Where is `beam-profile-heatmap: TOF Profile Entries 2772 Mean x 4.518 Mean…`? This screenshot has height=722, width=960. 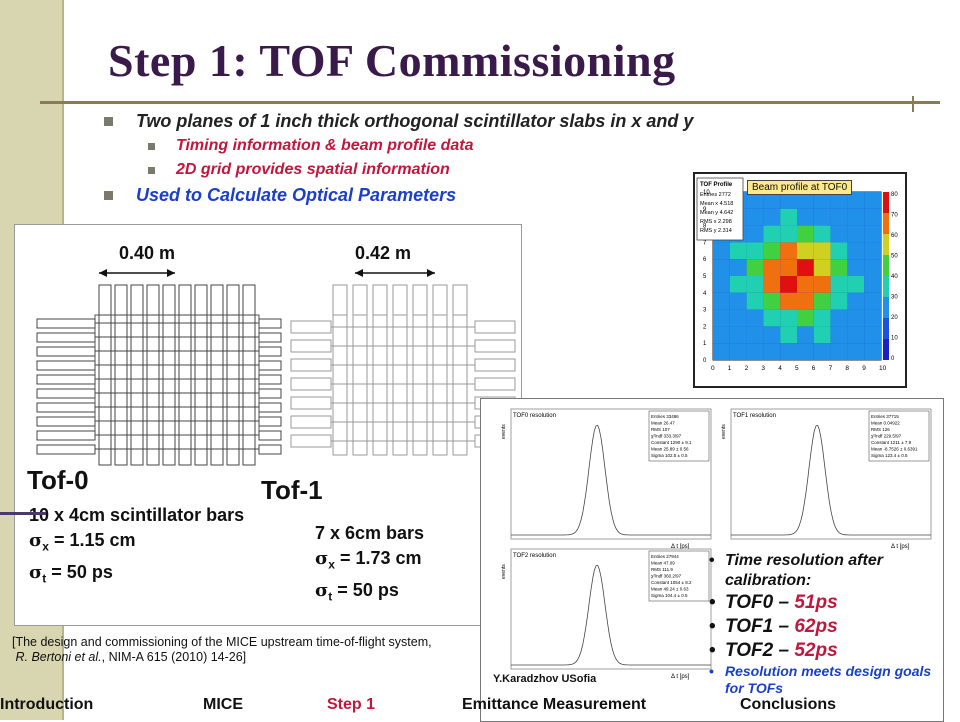 beam-profile-heatmap: TOF Profile Entries 2772 Mean x 4.518 Mean… is located at coordinates (797, 274).